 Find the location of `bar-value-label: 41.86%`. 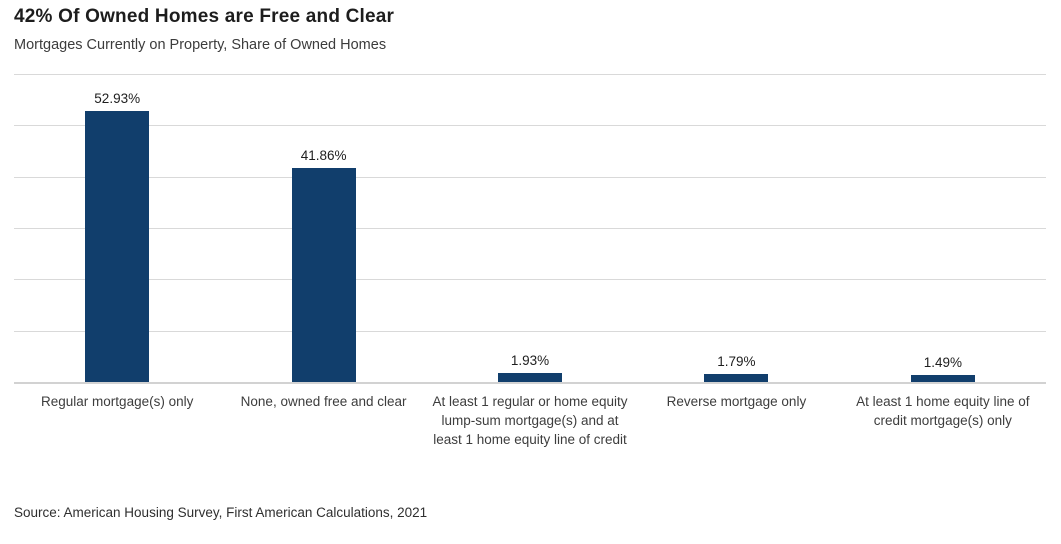

bar-value-label: 41.86% is located at coordinates (323, 156).